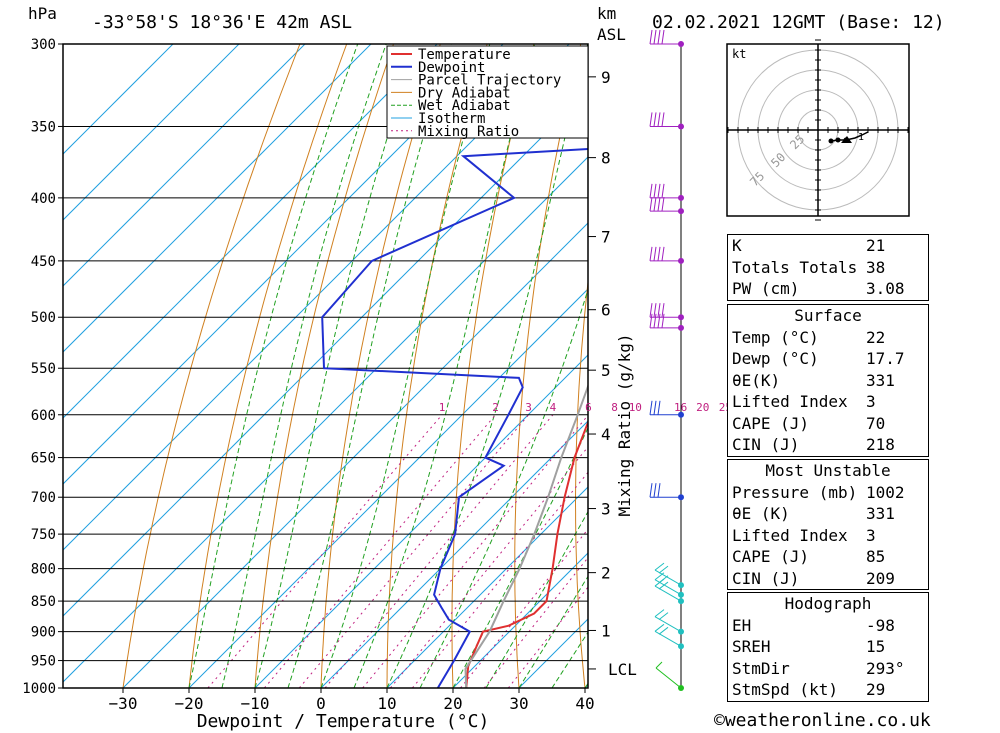 This screenshot has height=733, width=1000. What do you see at coordinates (790, 535) in the screenshot?
I see `most-unstable-label: Lifted Index` at bounding box center [790, 535].